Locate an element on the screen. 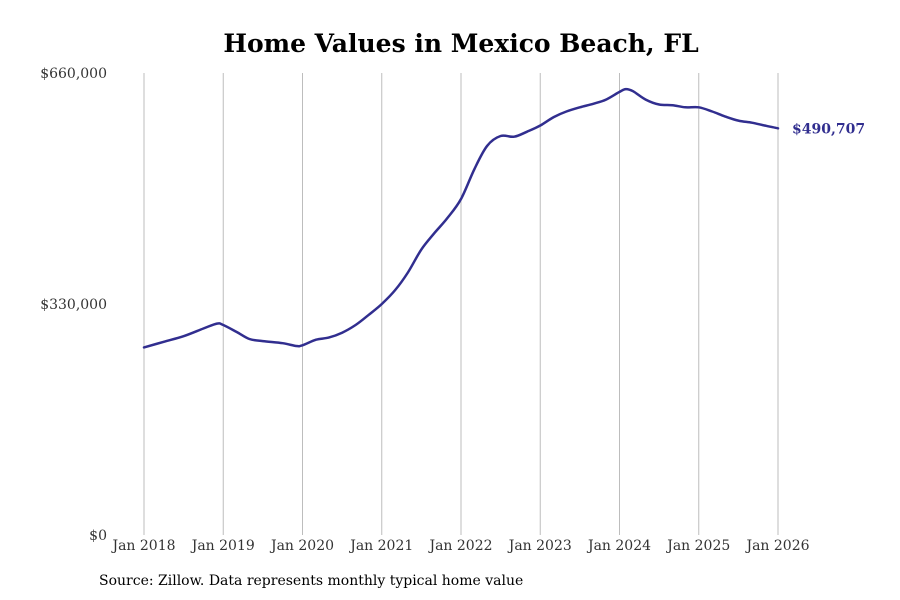 The image size is (900, 600). y-tick-label: $660,000 is located at coordinates (73, 74).